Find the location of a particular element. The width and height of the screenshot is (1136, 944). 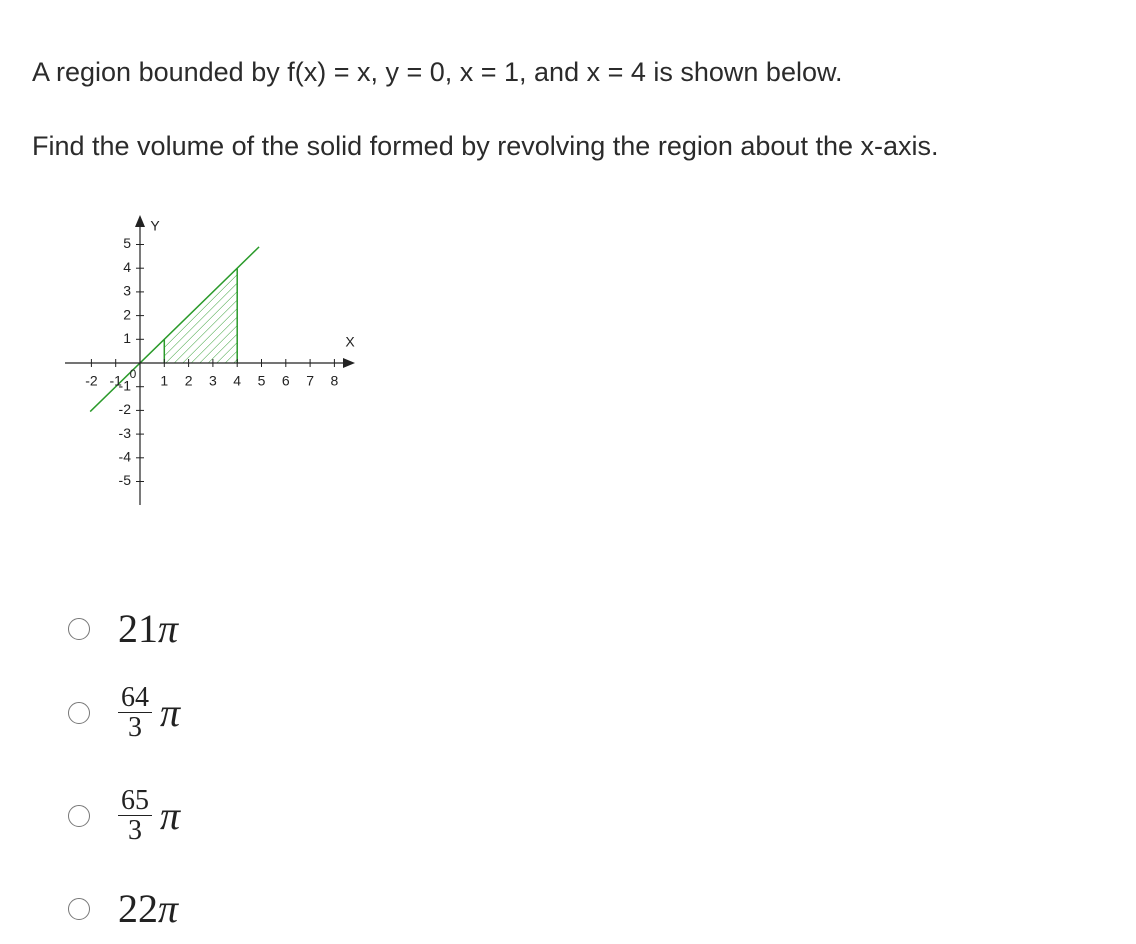

x-tick-label: 2 is located at coordinates (189, 381).